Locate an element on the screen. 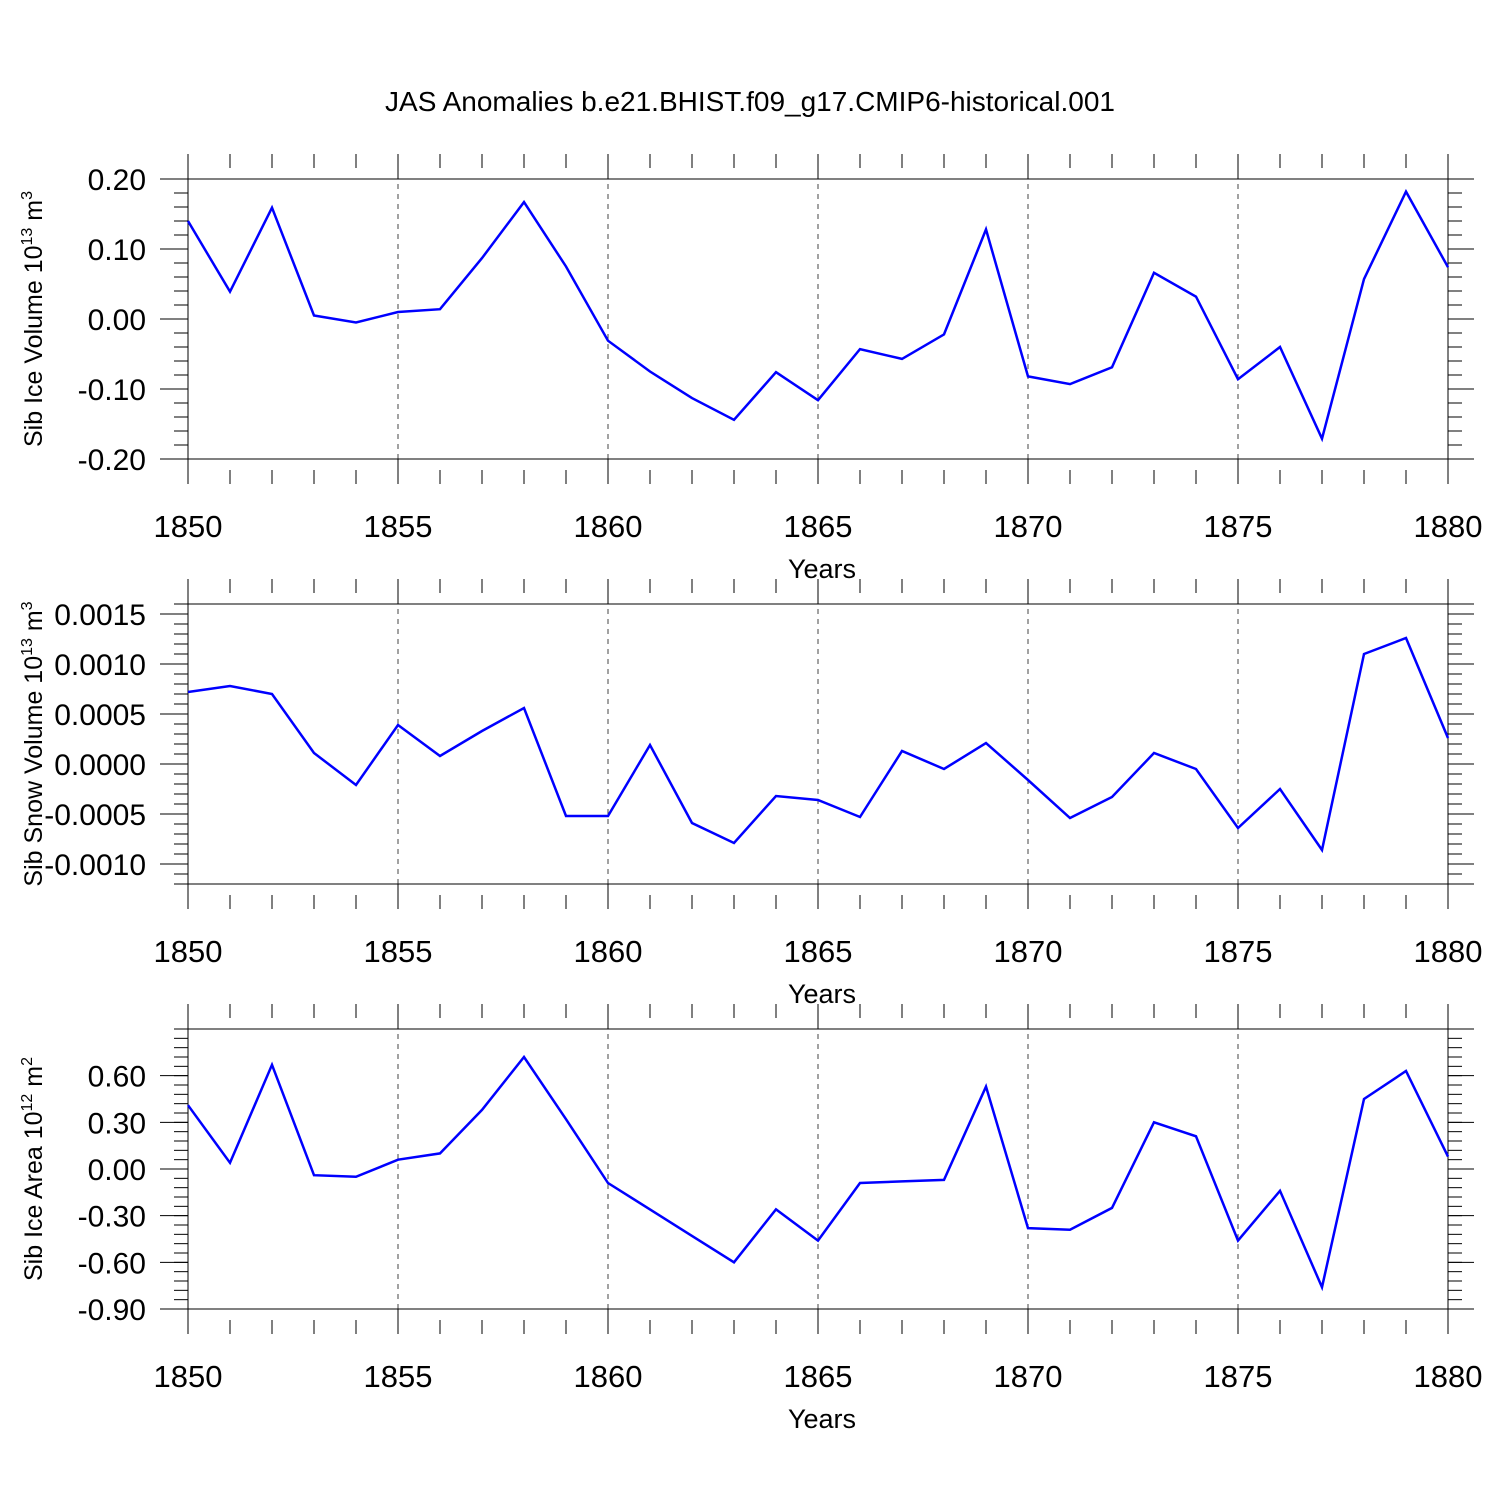  y-tick-label: -0.90 is located at coordinates (112, 1310).